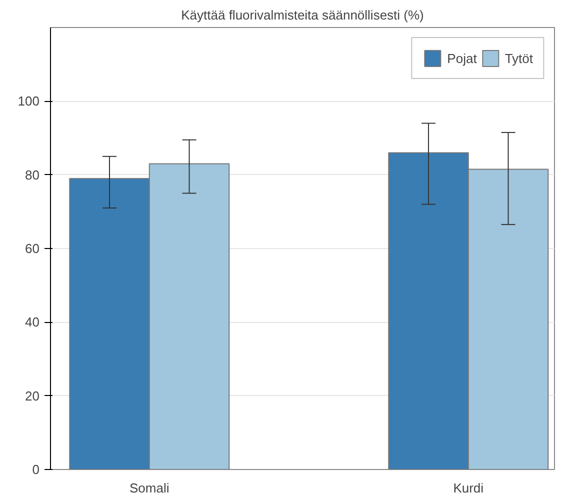 The width and height of the screenshot is (564, 498). I want to click on x-tick-label: Somali, so click(150, 488).